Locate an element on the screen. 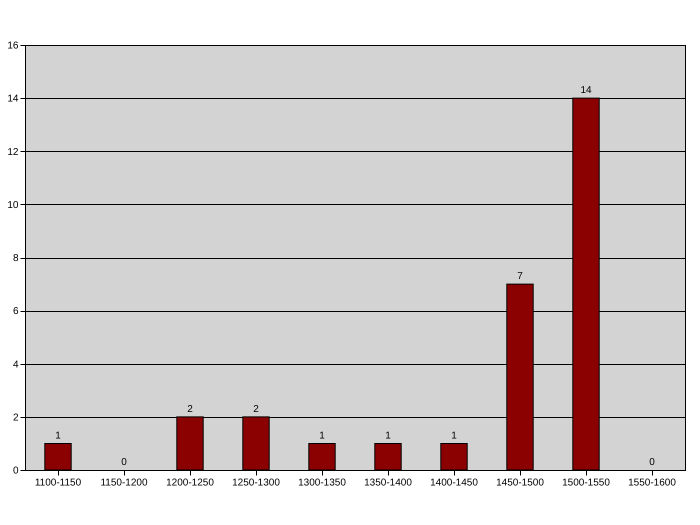  y-tick-label: 4 is located at coordinates (15, 364).